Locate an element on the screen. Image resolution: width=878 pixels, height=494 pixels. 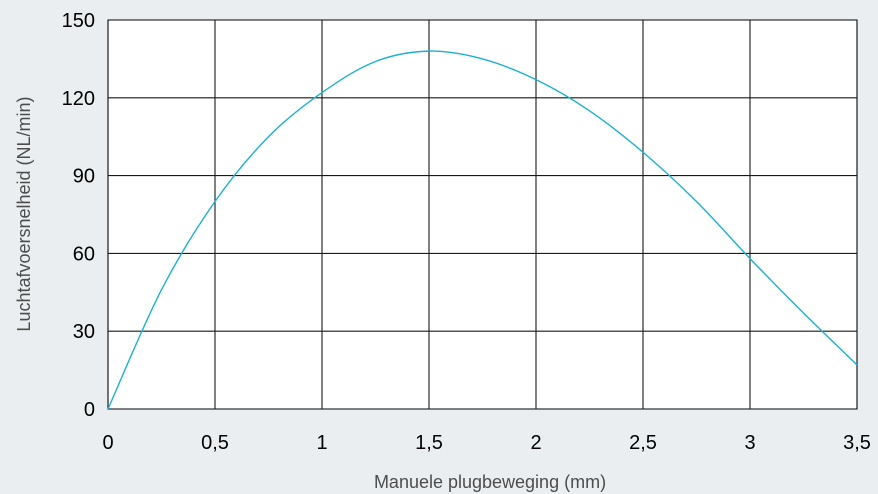
x-tick-label: 3 is located at coordinates (749, 443).